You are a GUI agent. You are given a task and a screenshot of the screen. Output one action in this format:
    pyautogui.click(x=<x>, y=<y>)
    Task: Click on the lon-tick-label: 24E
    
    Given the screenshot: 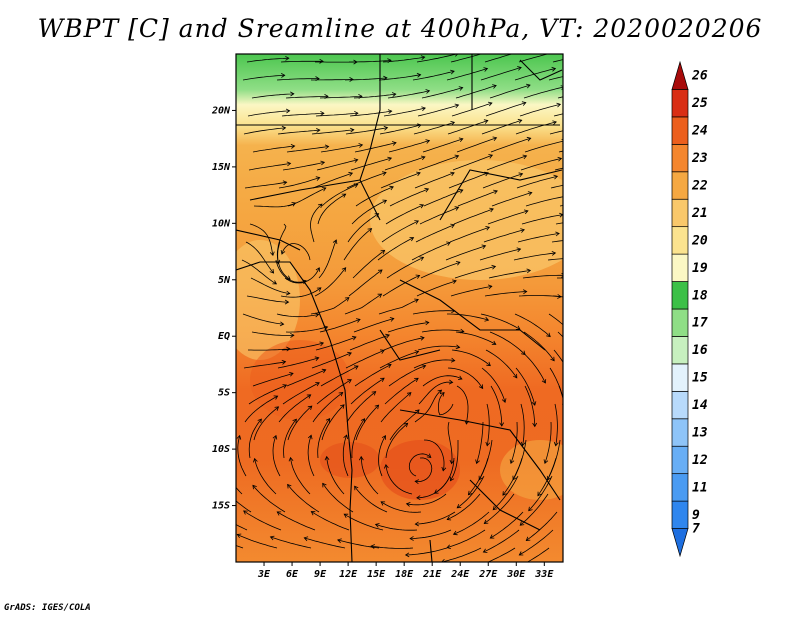 What is the action you would take?
    pyautogui.click(x=460, y=574)
    